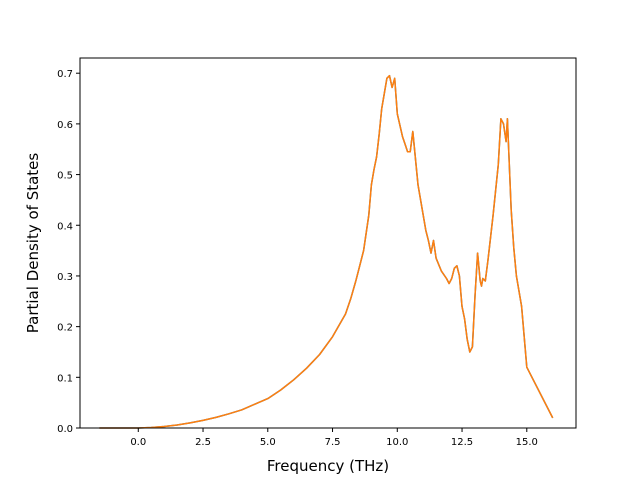 The height and width of the screenshot is (480, 640). What do you see at coordinates (203, 442) in the screenshot?
I see `x-tick-label: 2.5` at bounding box center [203, 442].